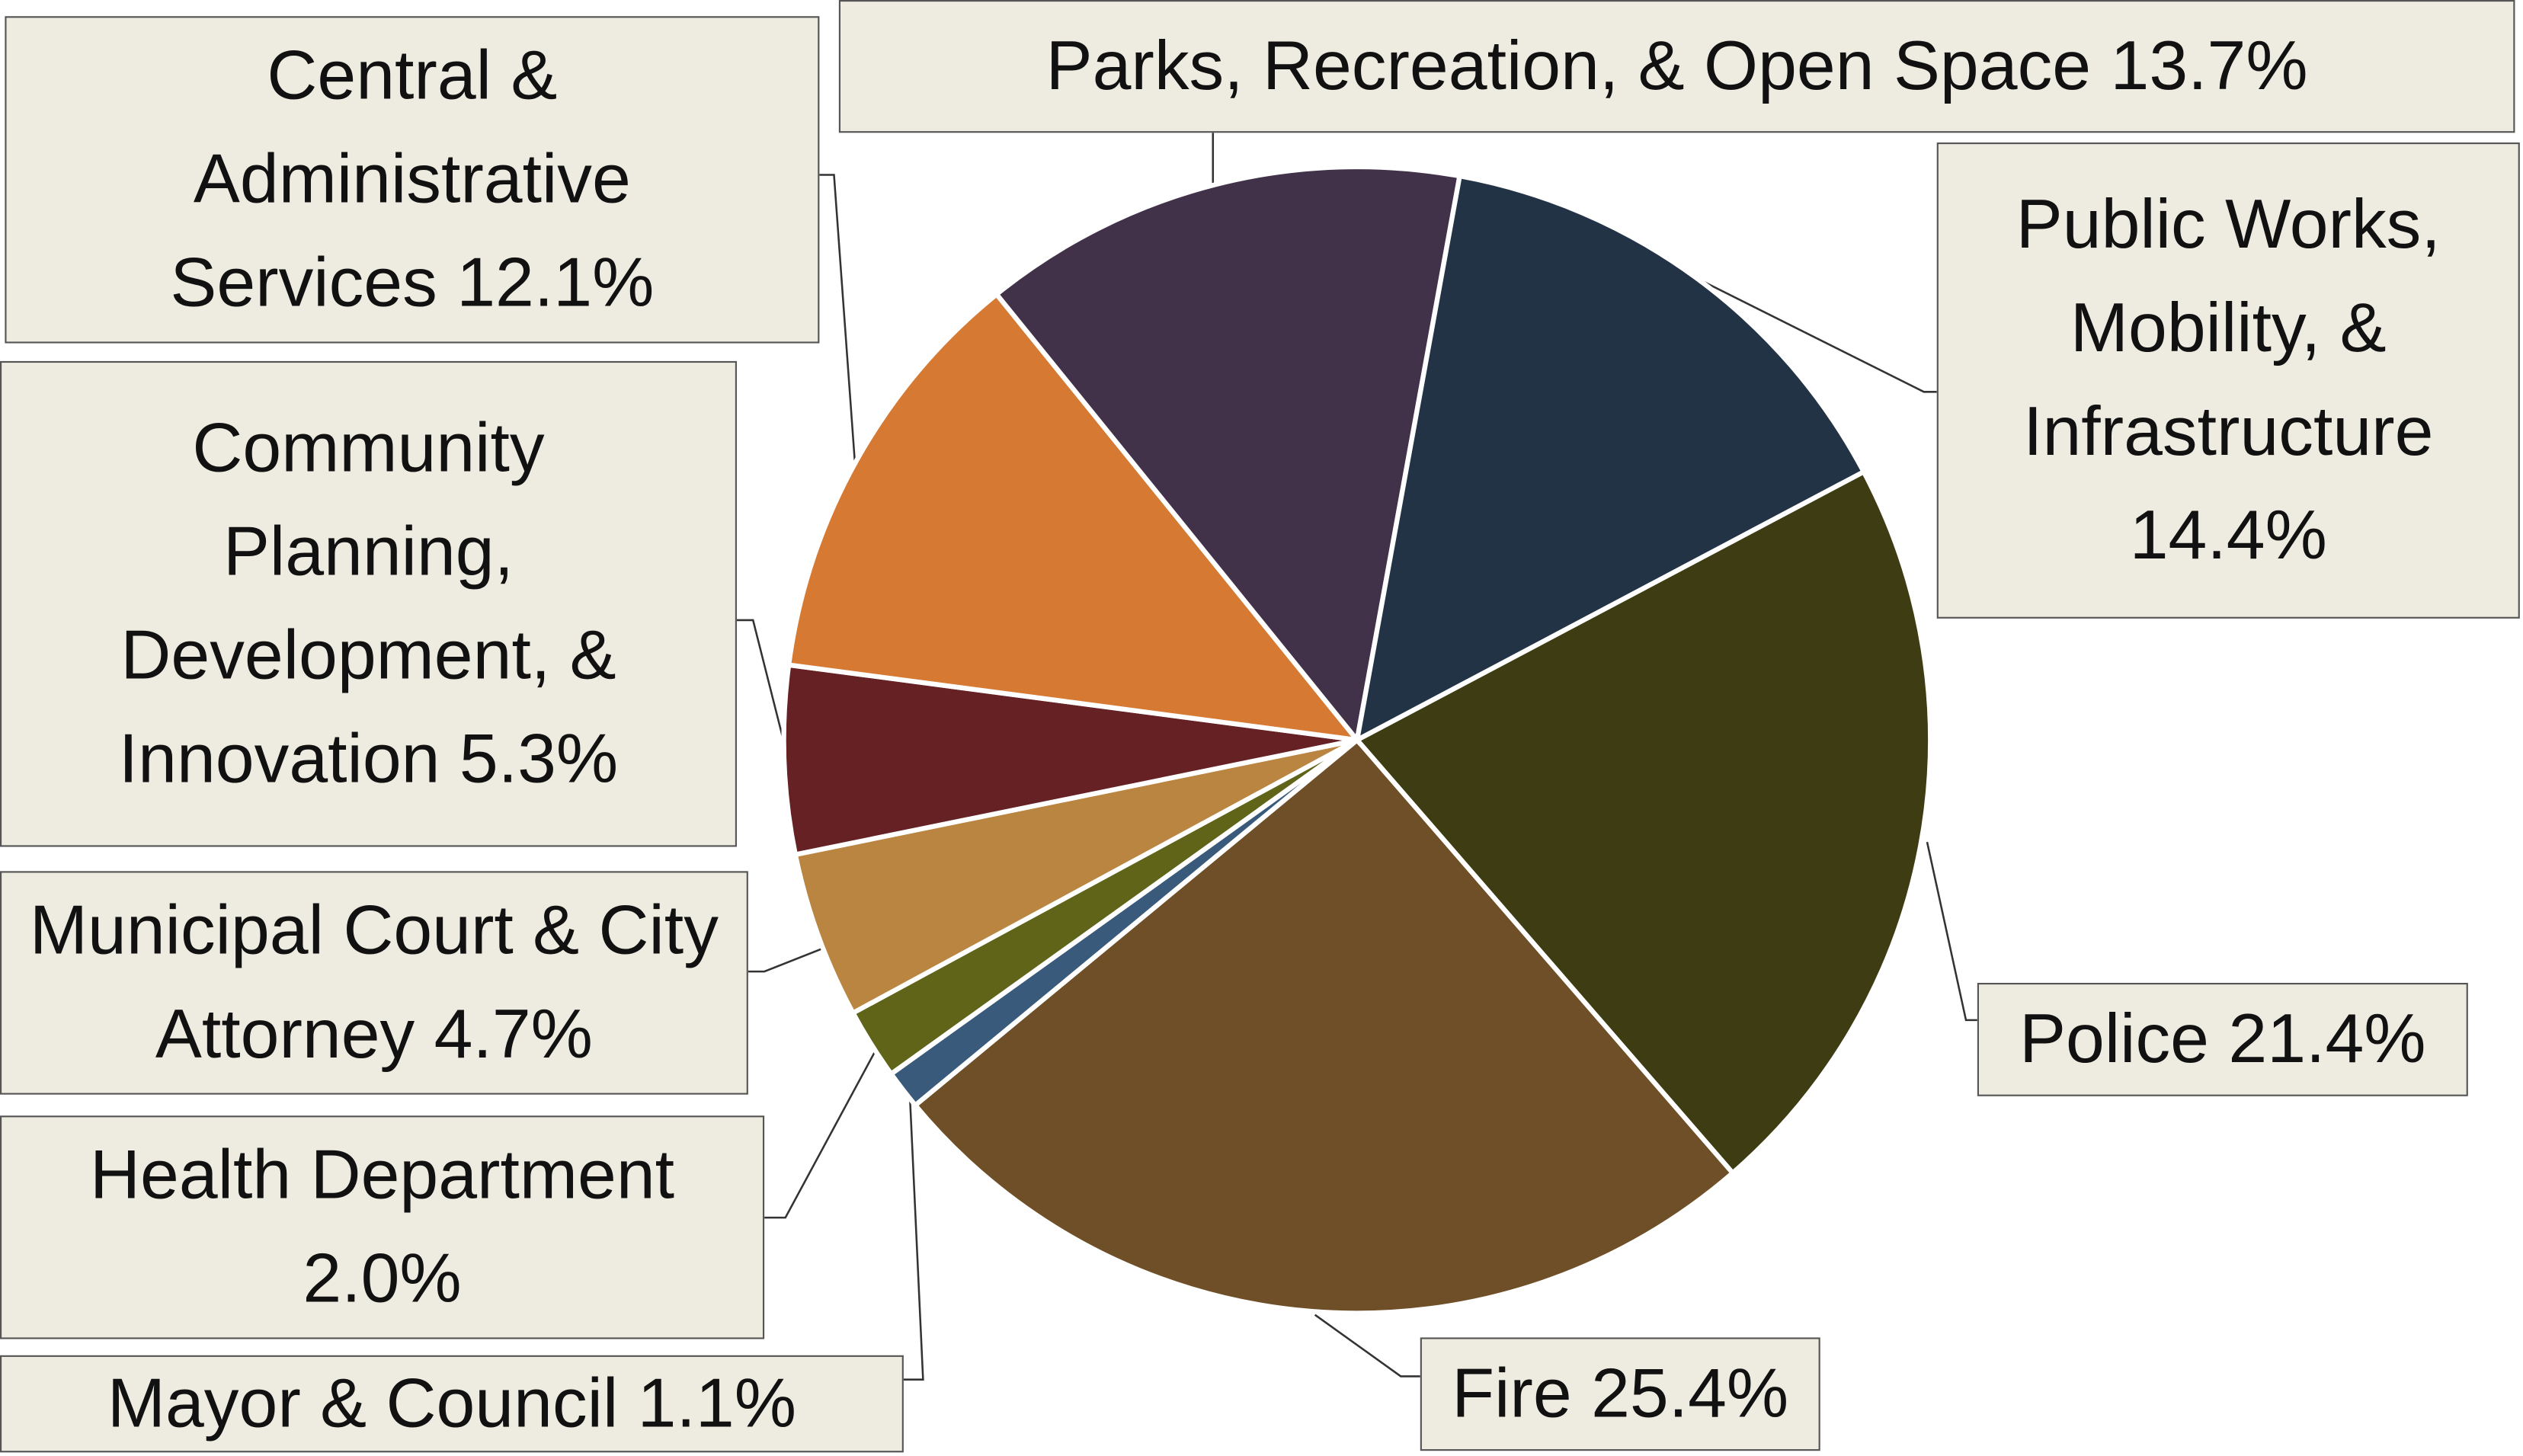  I want to click on value-label: 5.3%, so click(539, 759).